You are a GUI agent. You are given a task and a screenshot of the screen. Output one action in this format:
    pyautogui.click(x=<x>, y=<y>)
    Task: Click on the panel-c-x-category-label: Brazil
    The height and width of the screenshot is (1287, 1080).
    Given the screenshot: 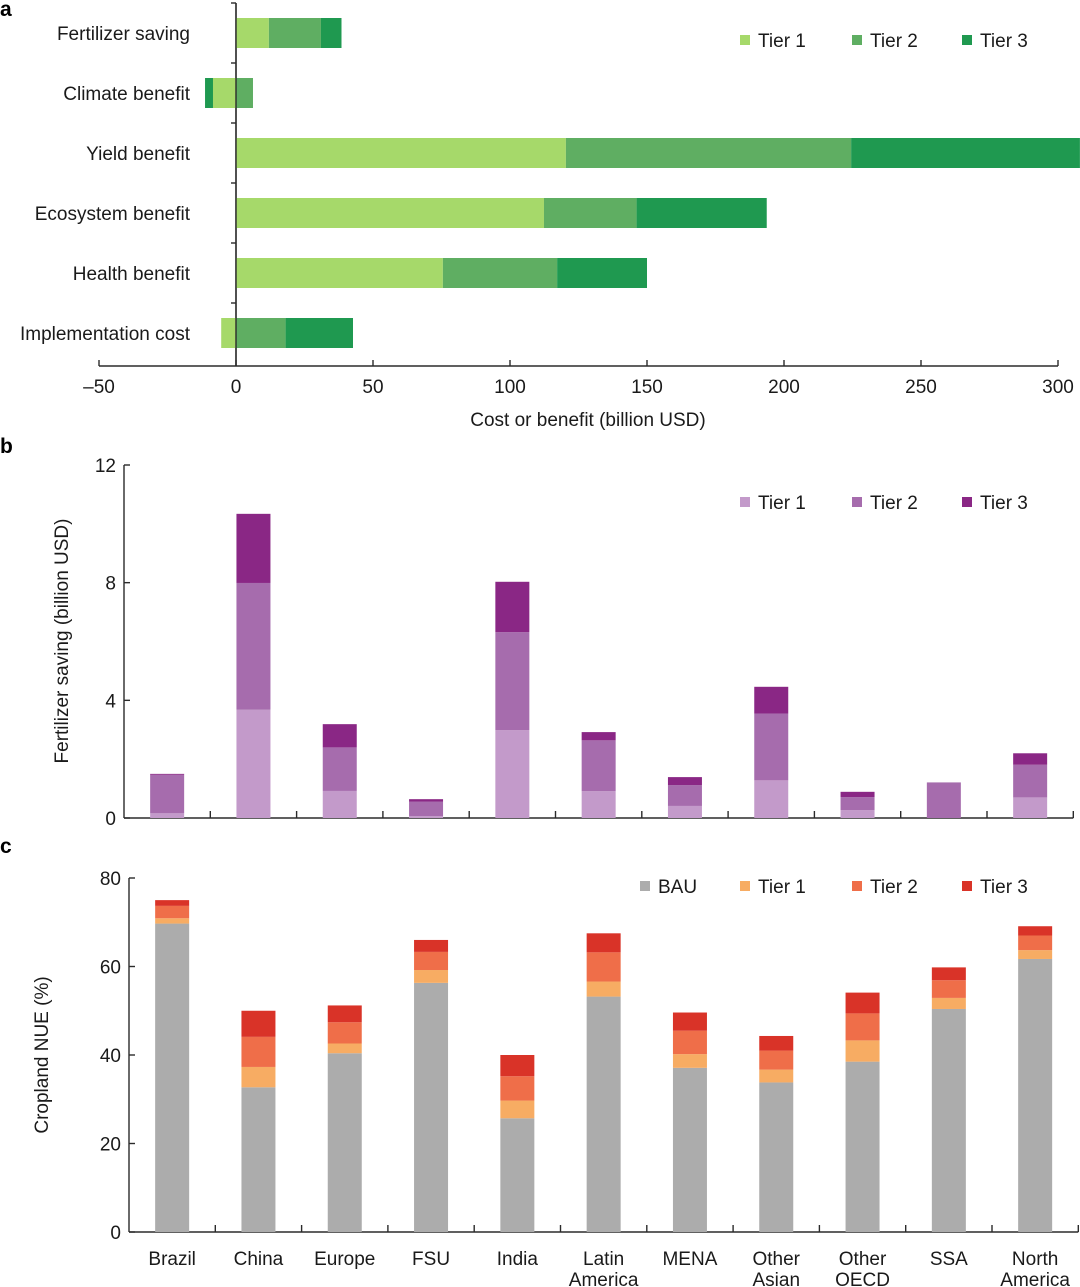 What is the action you would take?
    pyautogui.click(x=172, y=1259)
    